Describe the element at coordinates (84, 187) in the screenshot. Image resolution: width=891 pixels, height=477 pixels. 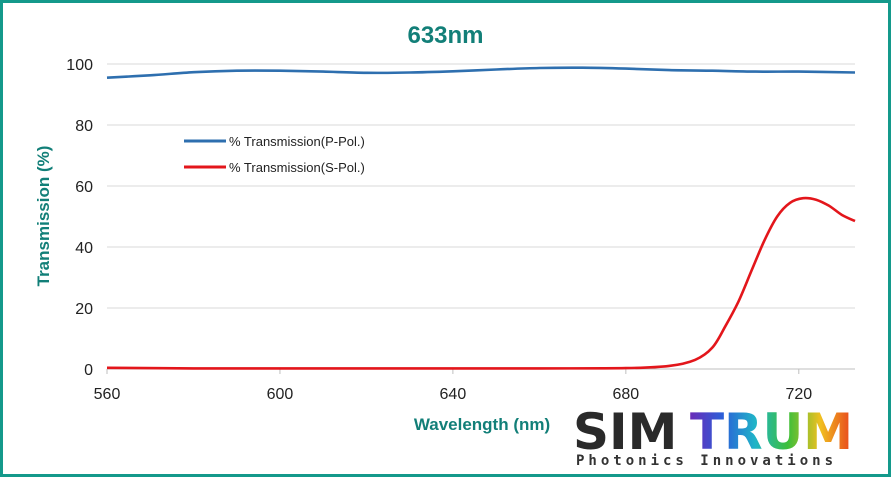
I see `y-tick-label: 60` at that location.